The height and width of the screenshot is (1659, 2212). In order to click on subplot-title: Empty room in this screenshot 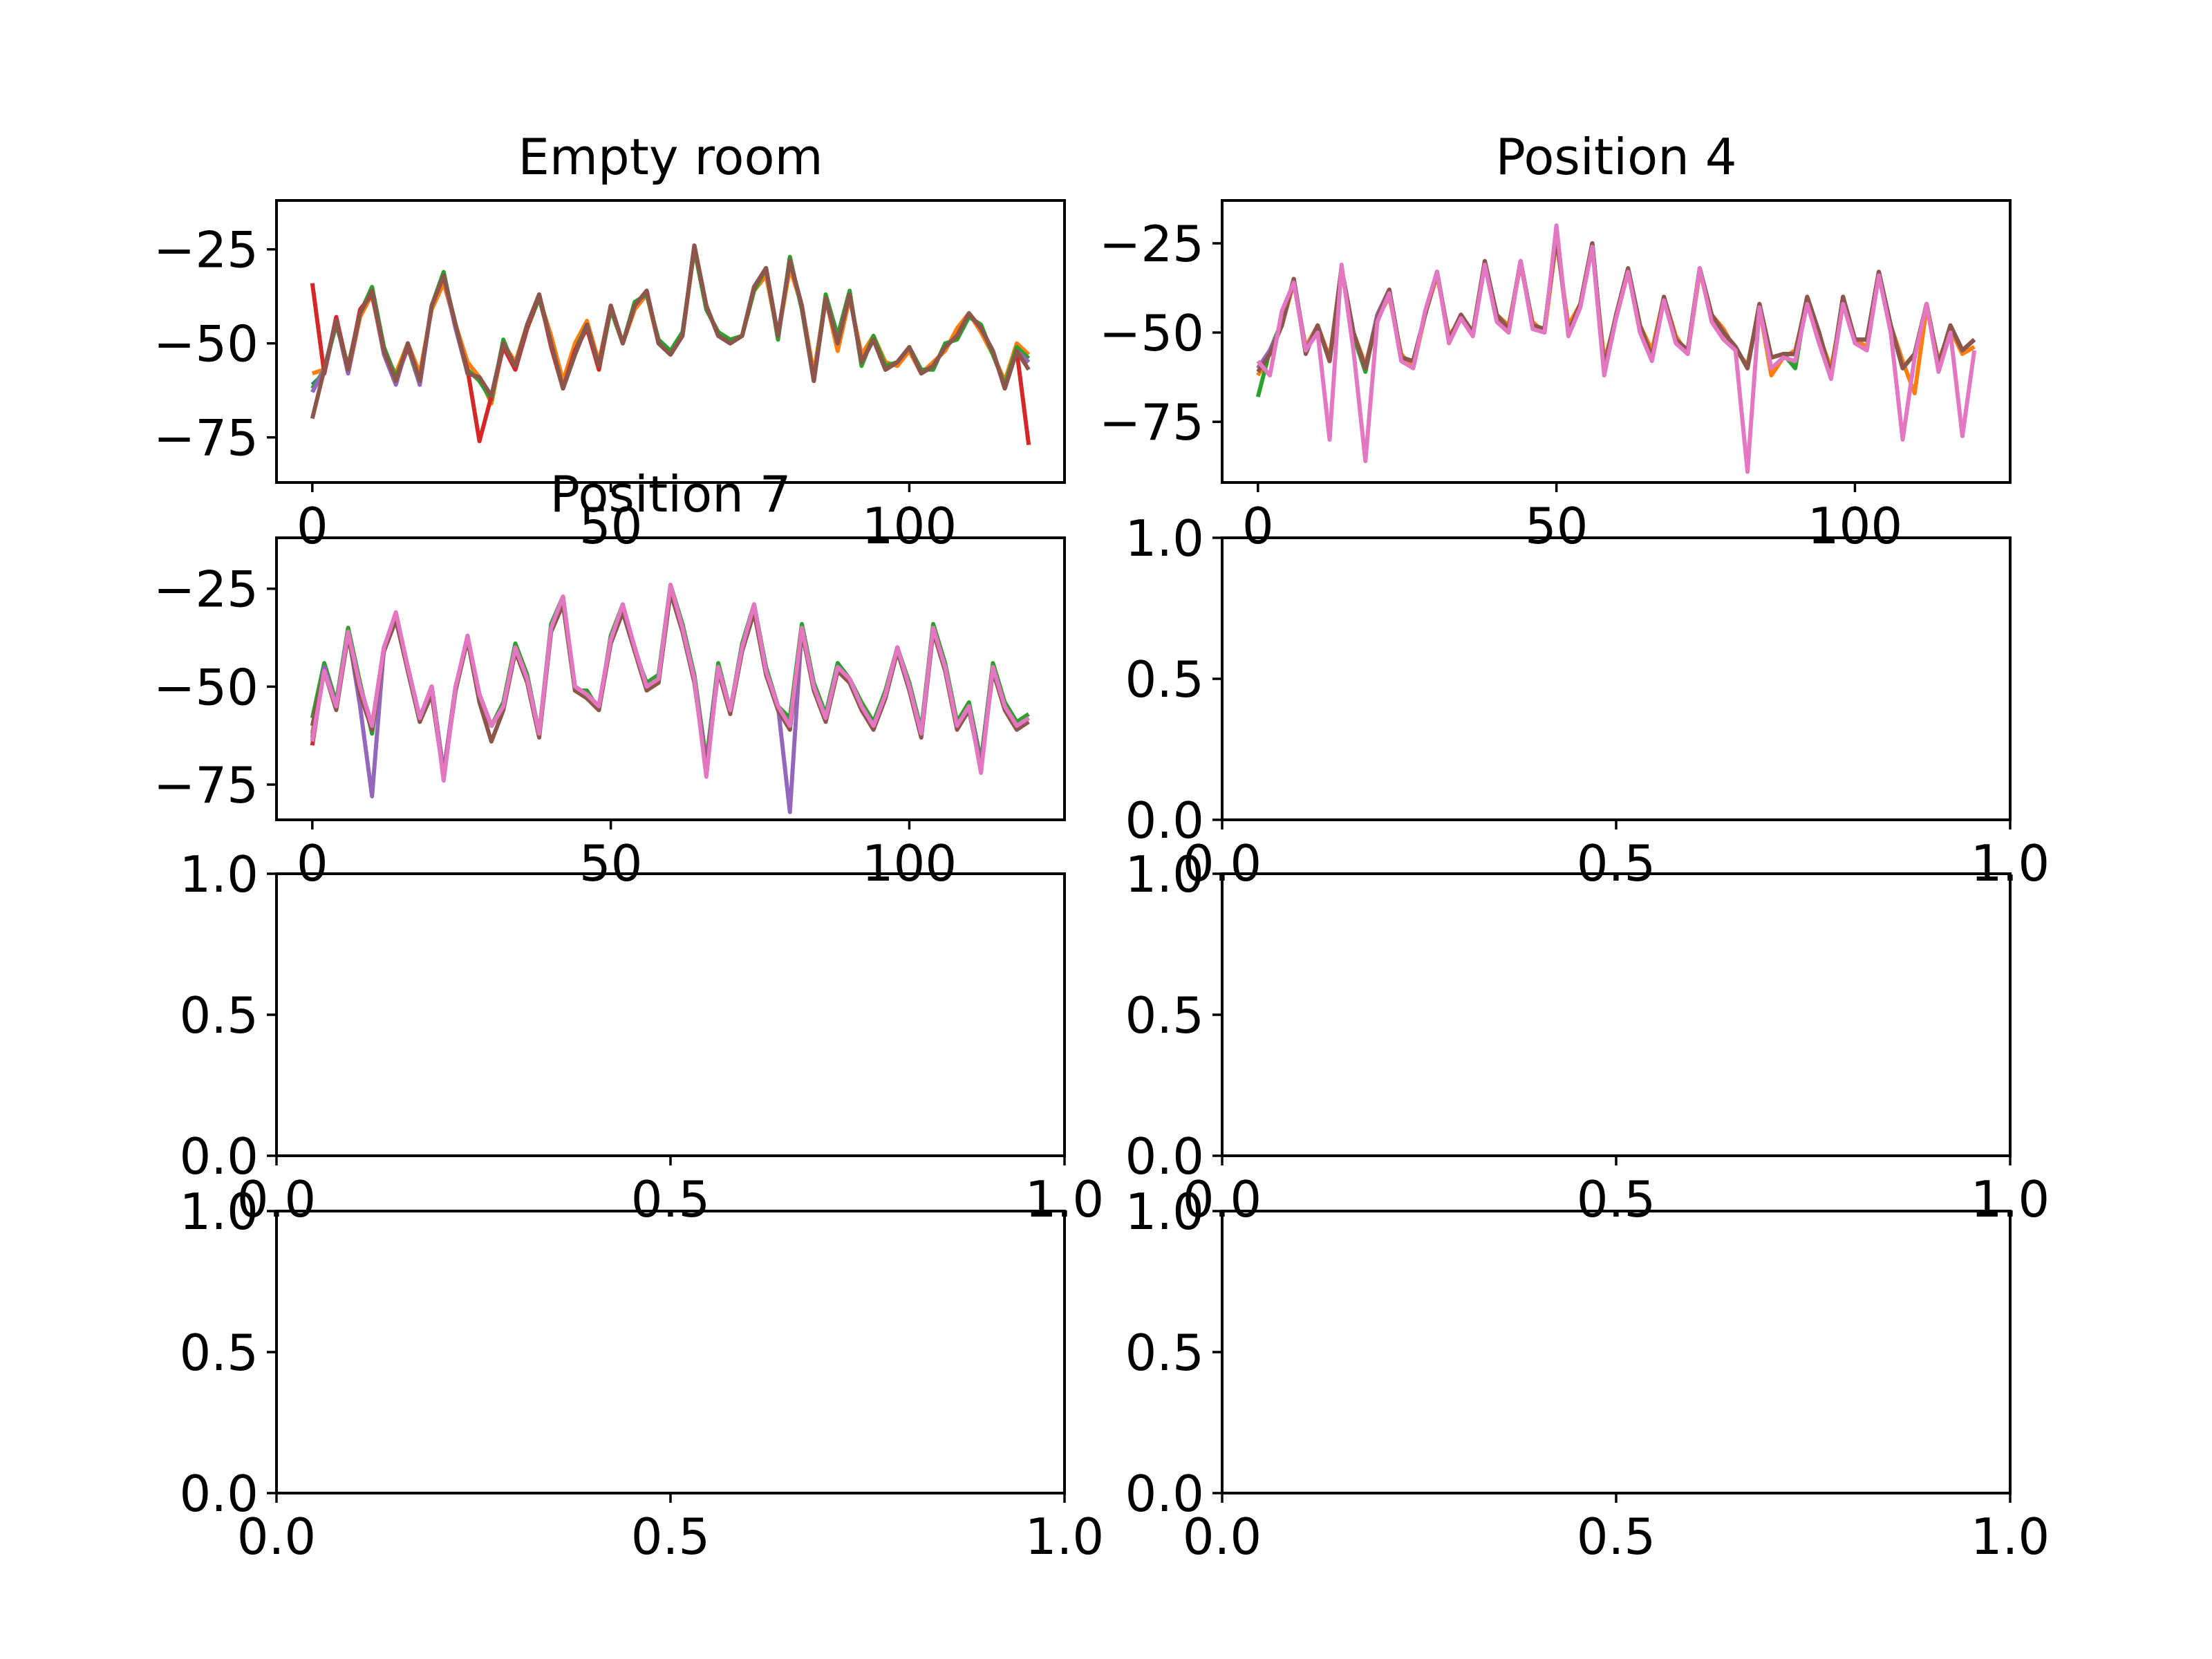, I will do `click(670, 157)`.